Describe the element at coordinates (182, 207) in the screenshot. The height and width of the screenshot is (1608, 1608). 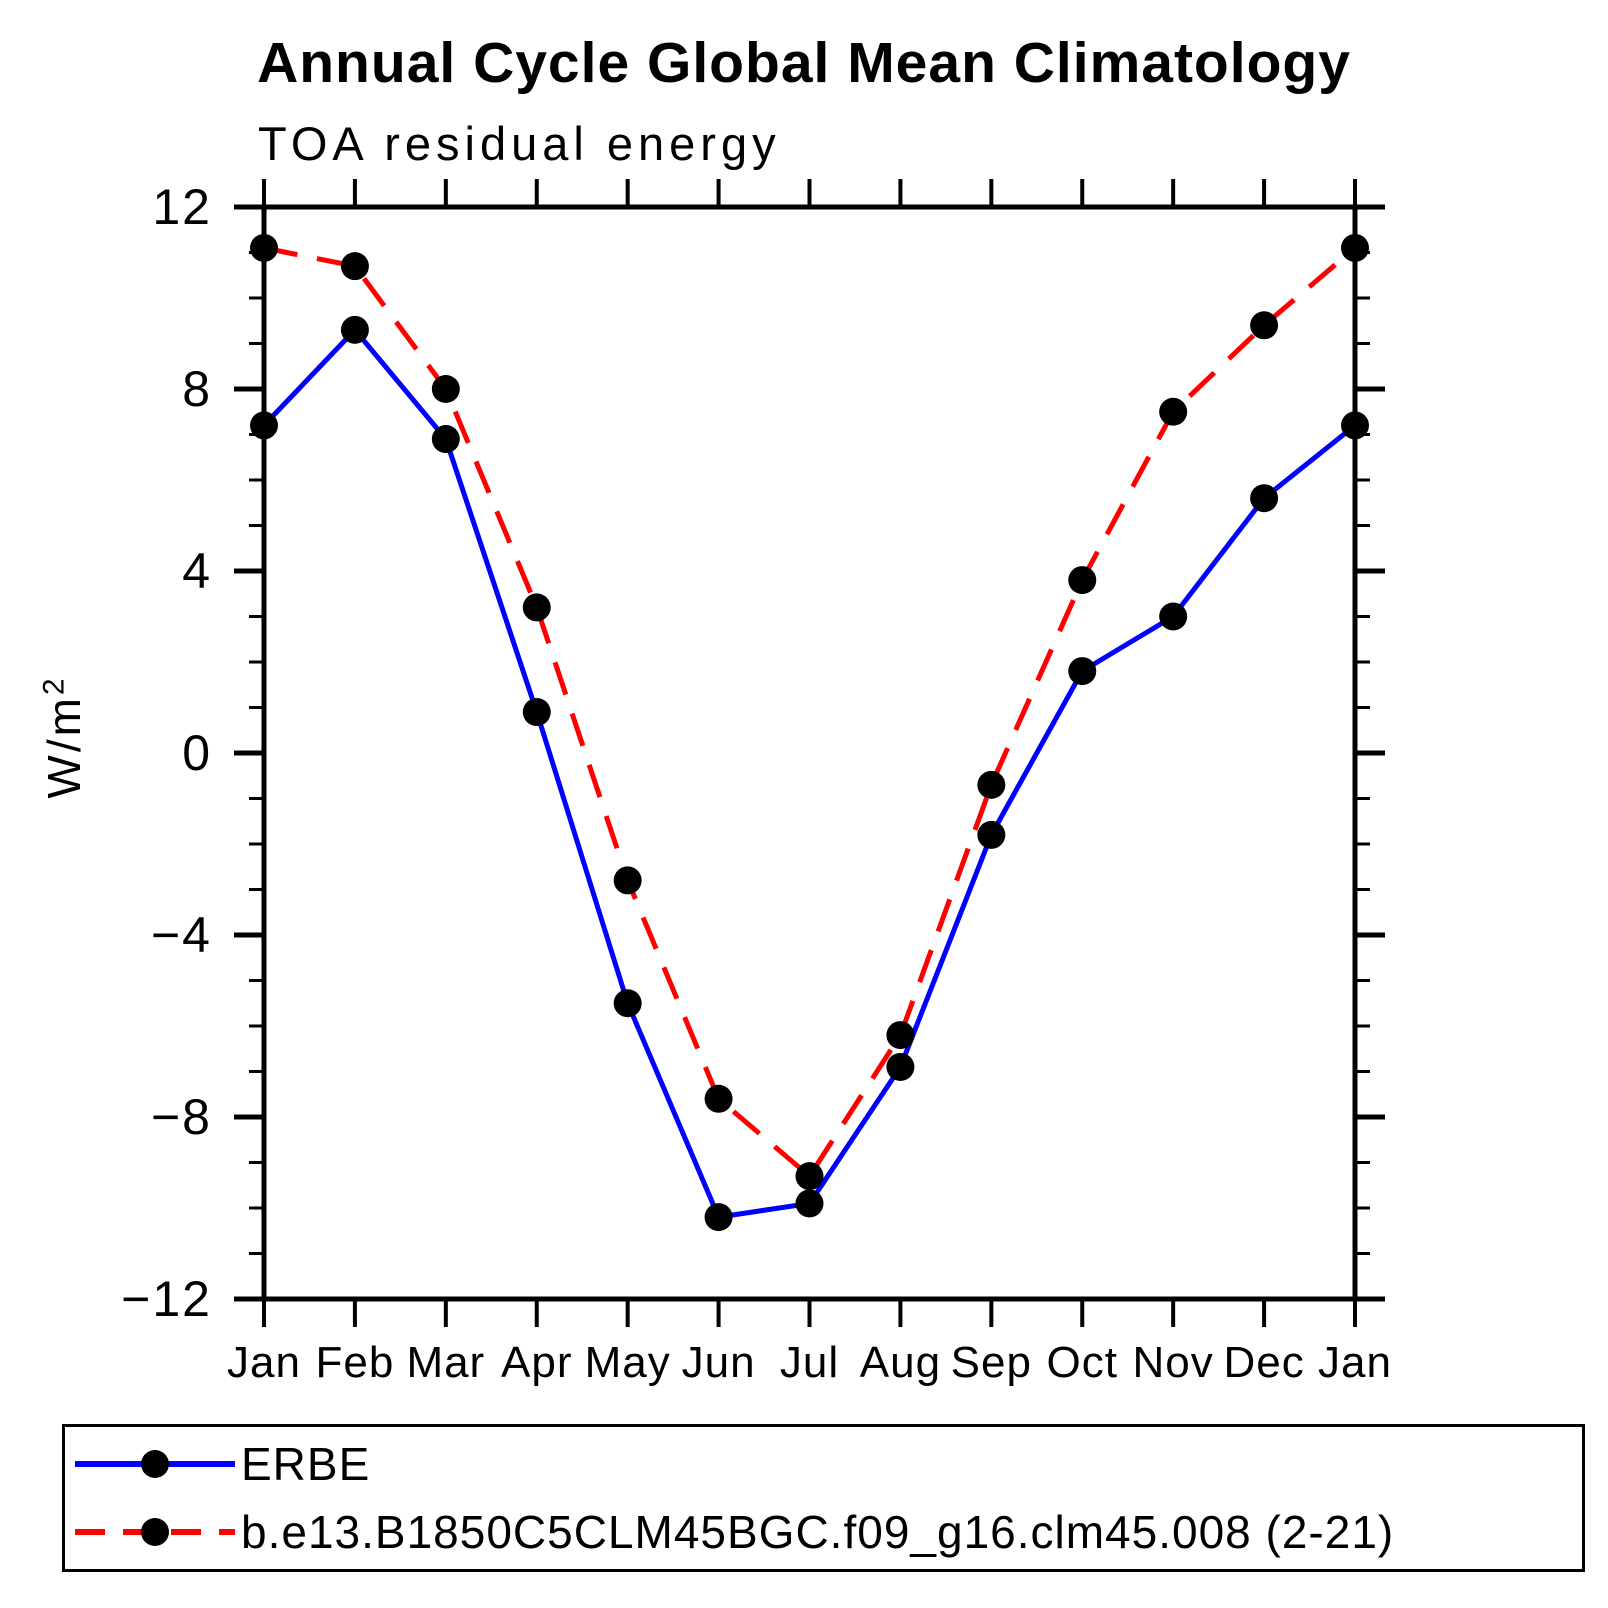
I see `y-tick-label: 12` at that location.